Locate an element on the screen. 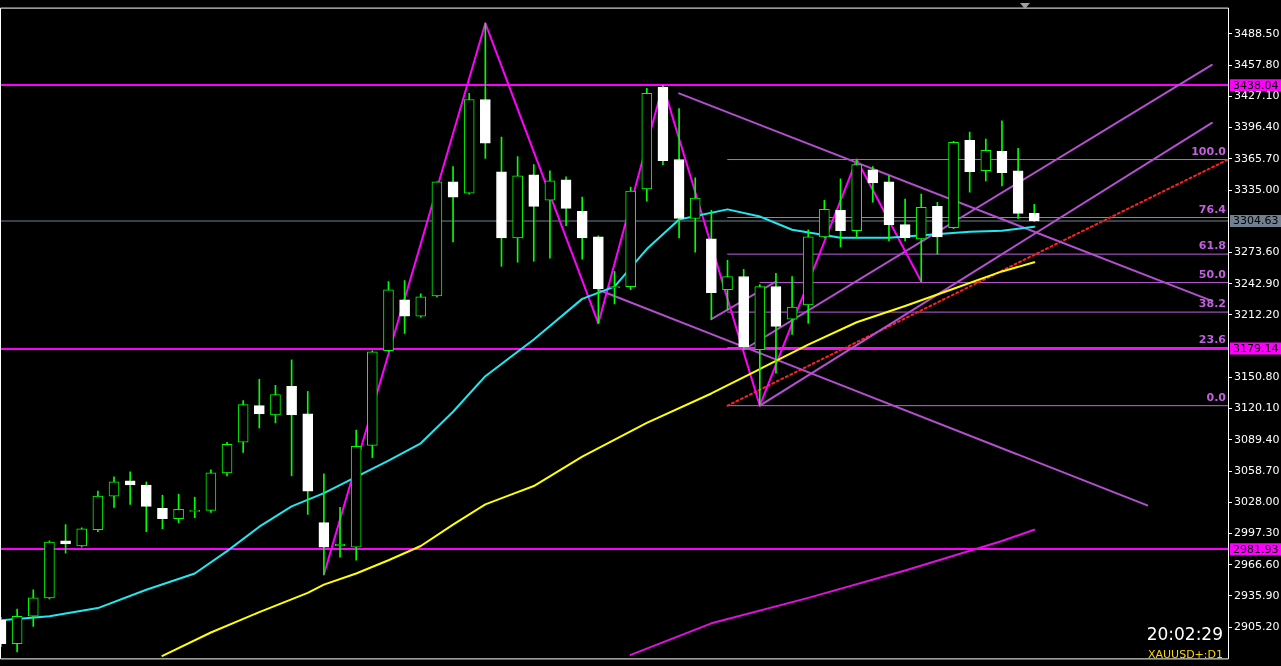 The width and height of the screenshot is (1281, 666). y-tick-label: 3120.10 is located at coordinates (1257, 408).